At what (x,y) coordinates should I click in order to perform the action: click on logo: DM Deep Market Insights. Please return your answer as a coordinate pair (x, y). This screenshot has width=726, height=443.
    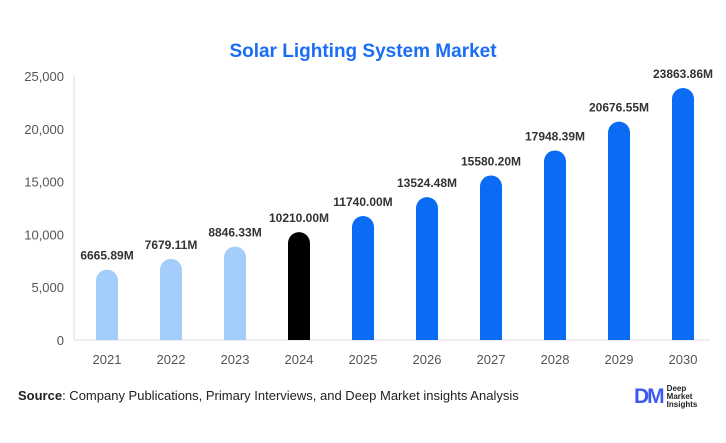
    Looking at the image, I should click on (665, 397).